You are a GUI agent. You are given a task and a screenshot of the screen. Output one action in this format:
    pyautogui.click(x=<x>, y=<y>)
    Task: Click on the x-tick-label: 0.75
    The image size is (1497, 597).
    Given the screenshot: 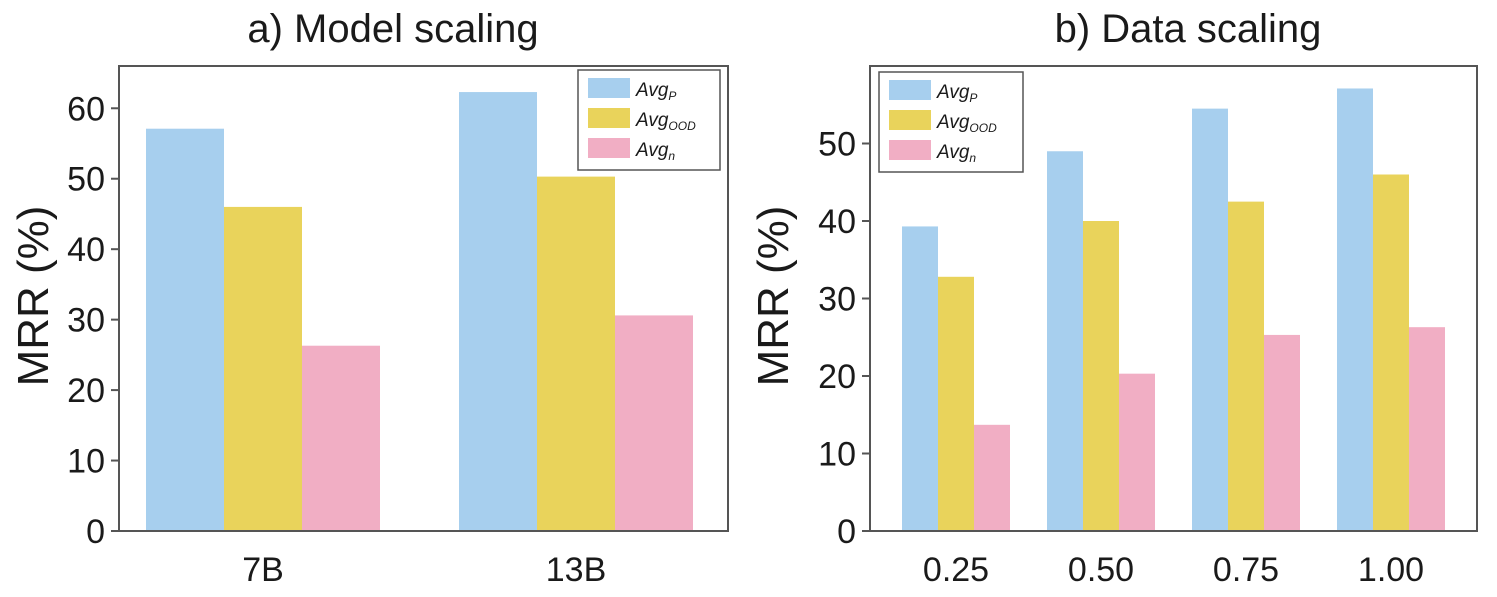 What is the action you would take?
    pyautogui.click(x=1246, y=570)
    